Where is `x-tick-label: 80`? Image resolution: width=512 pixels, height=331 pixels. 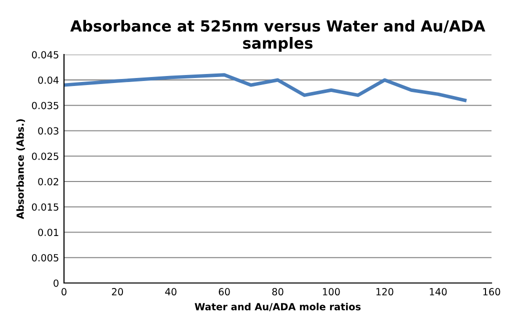 x-tick-label: 80 is located at coordinates (278, 292).